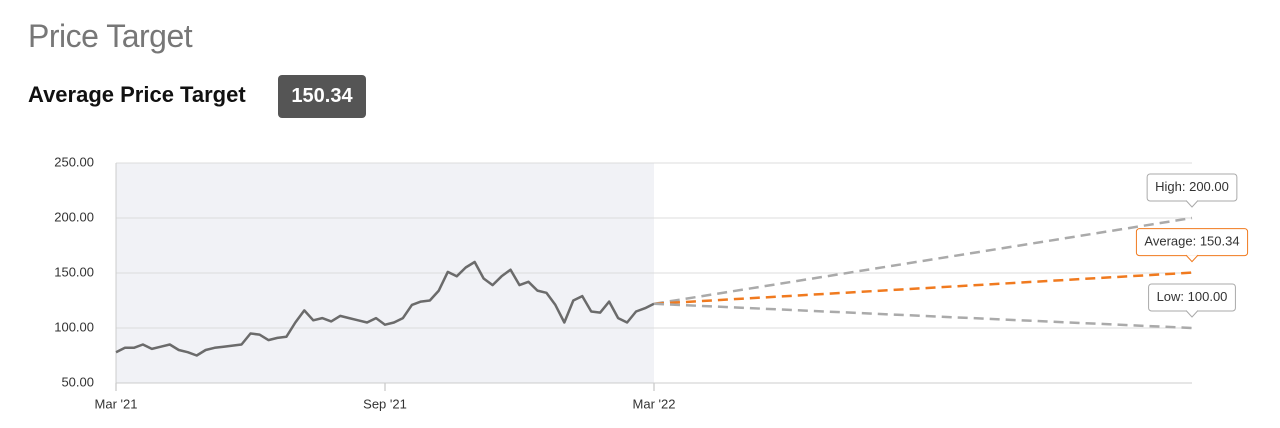 The width and height of the screenshot is (1280, 428). Describe the element at coordinates (322, 96) in the screenshot. I see `average-badge: 150.34` at that location.